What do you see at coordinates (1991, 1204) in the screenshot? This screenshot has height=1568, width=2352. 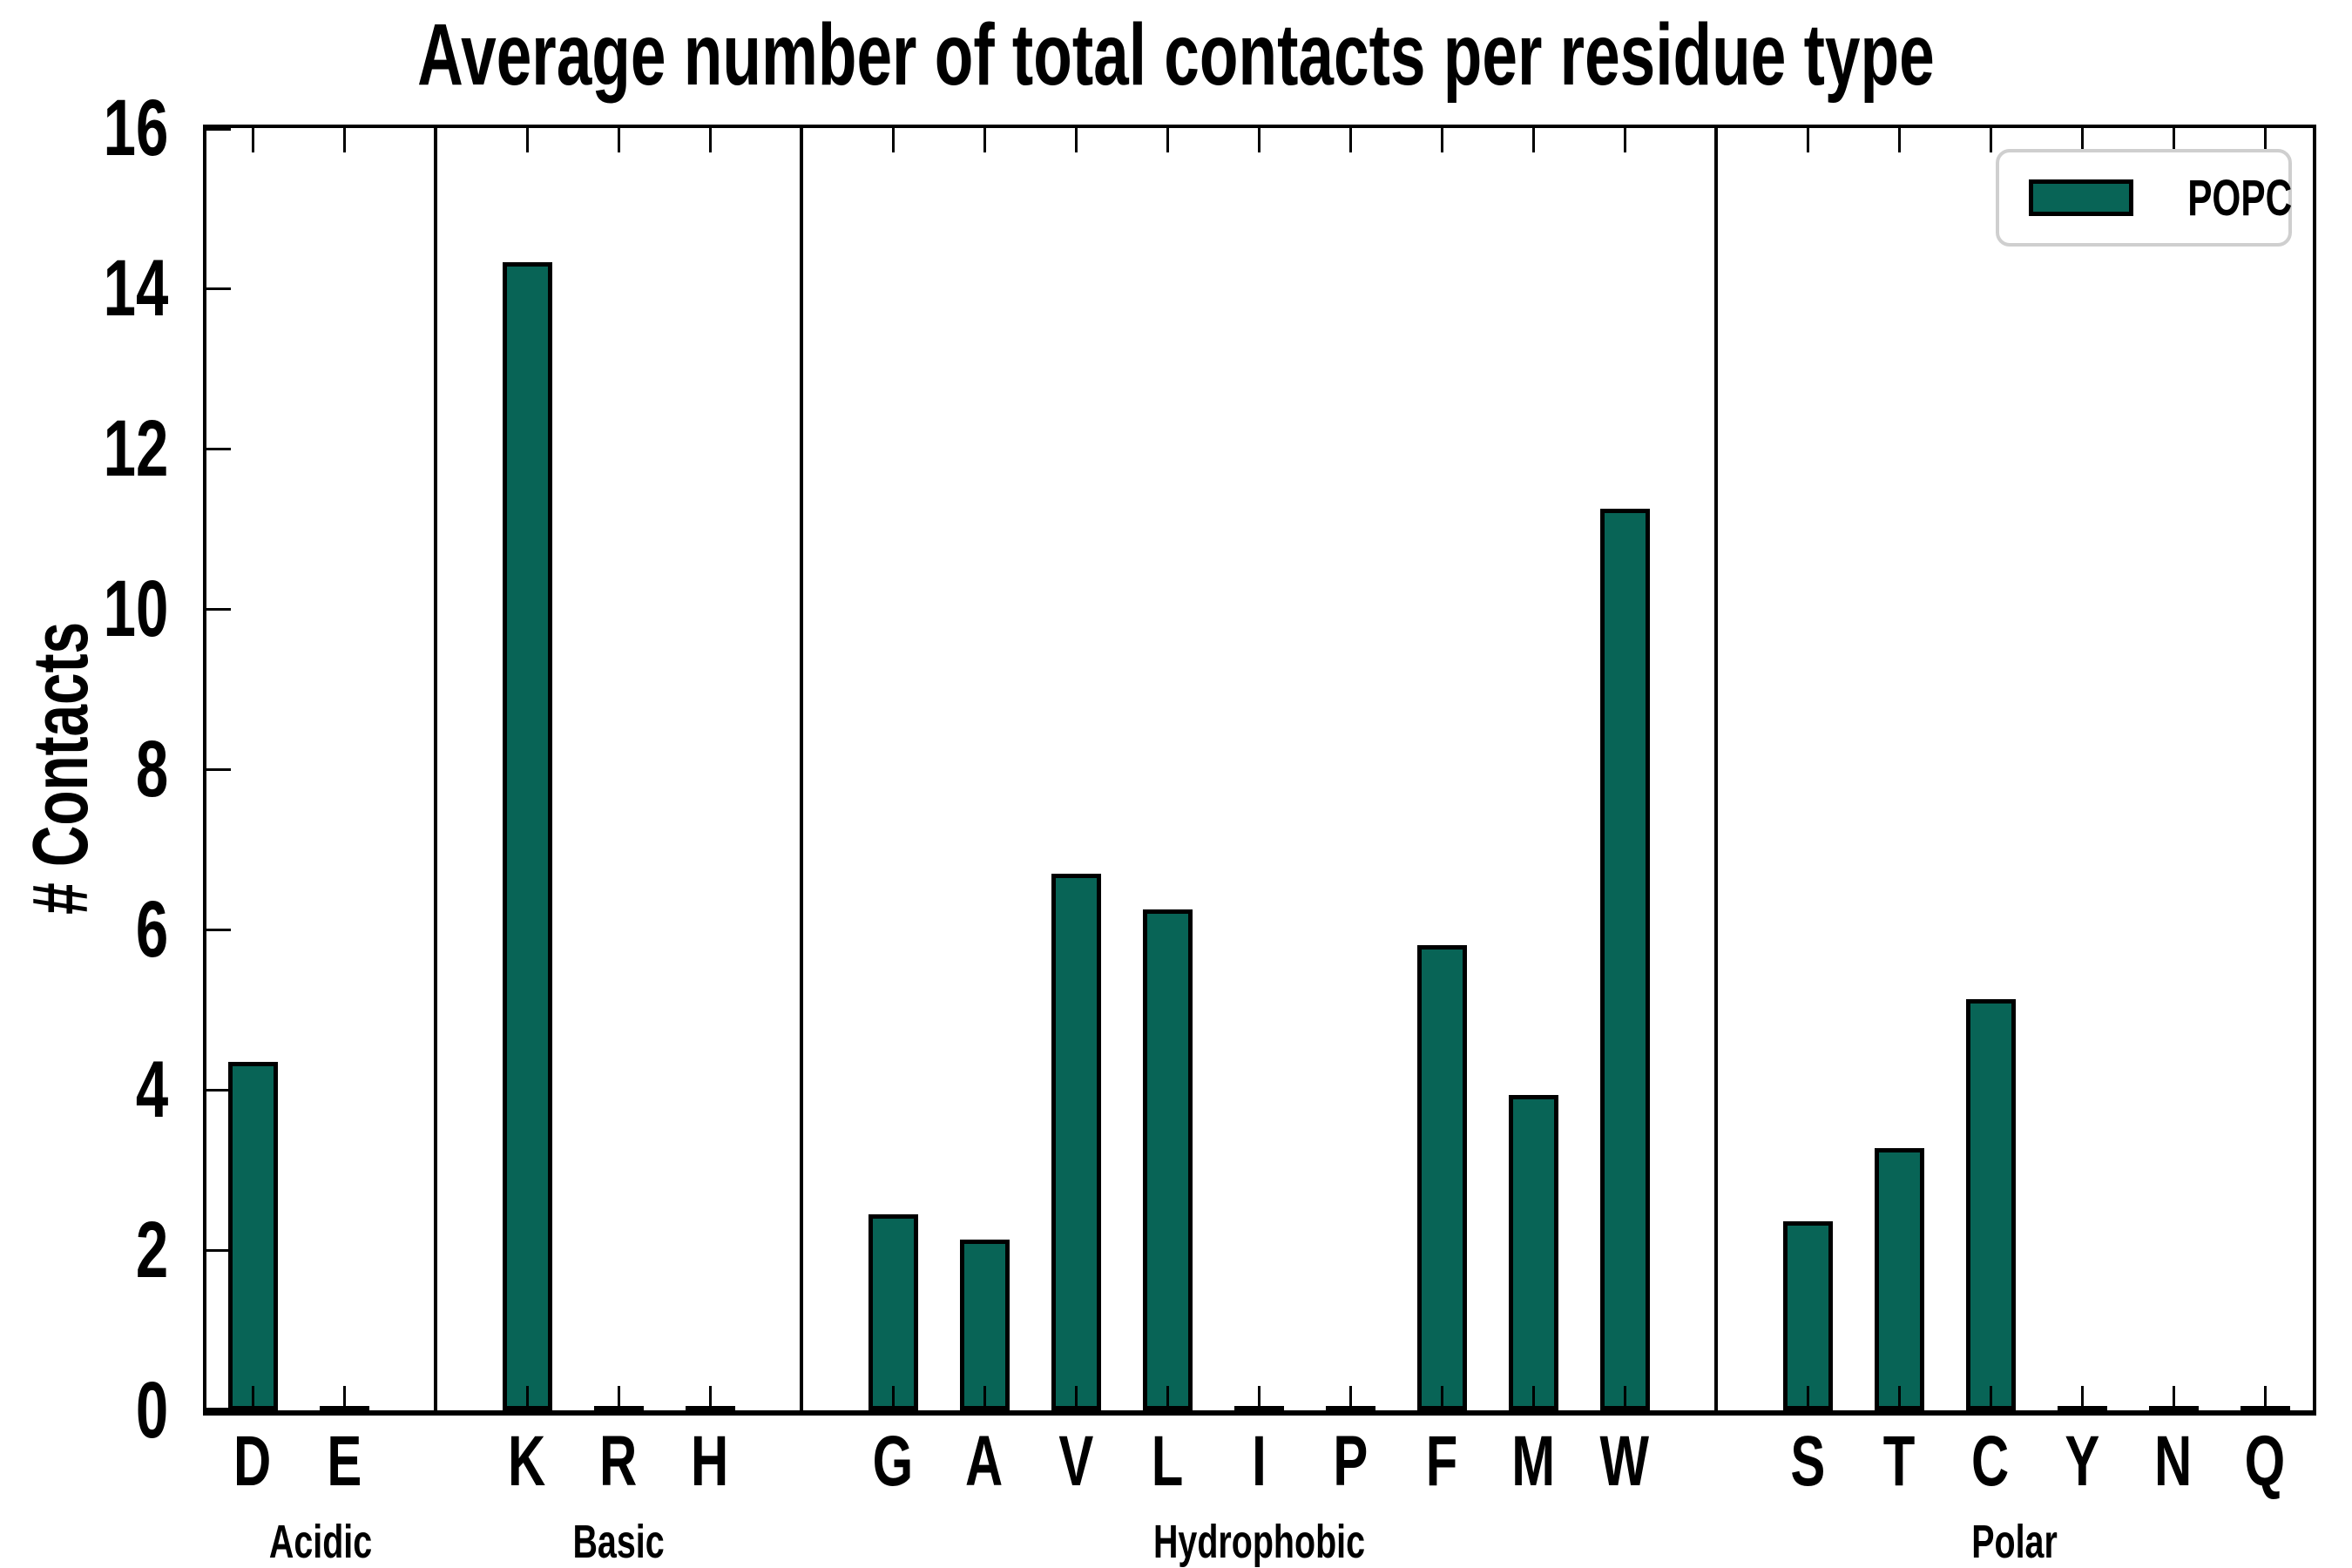 I see `bar-C` at bounding box center [1991, 1204].